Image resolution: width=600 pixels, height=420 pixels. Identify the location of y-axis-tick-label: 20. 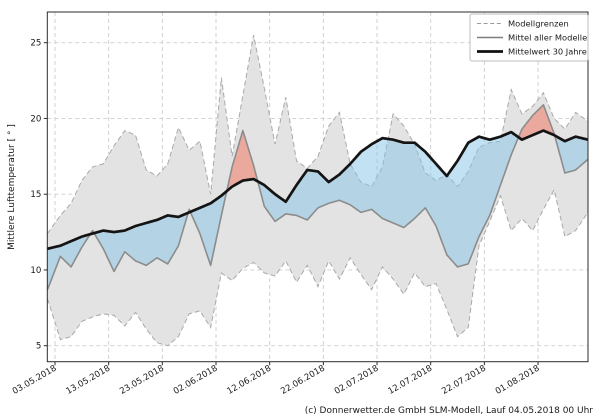
(35, 119).